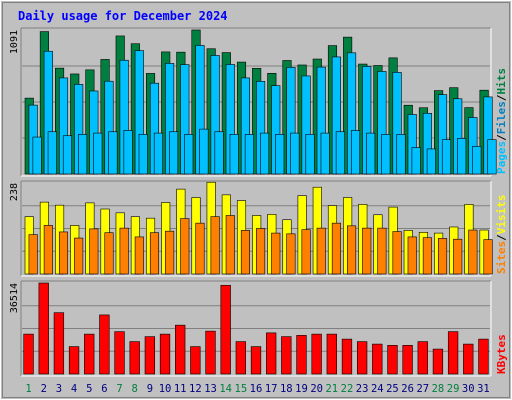  Describe the element at coordinates (14, 298) in the screenshot. I see `panel-kbytes-max-label: 36514` at that location.